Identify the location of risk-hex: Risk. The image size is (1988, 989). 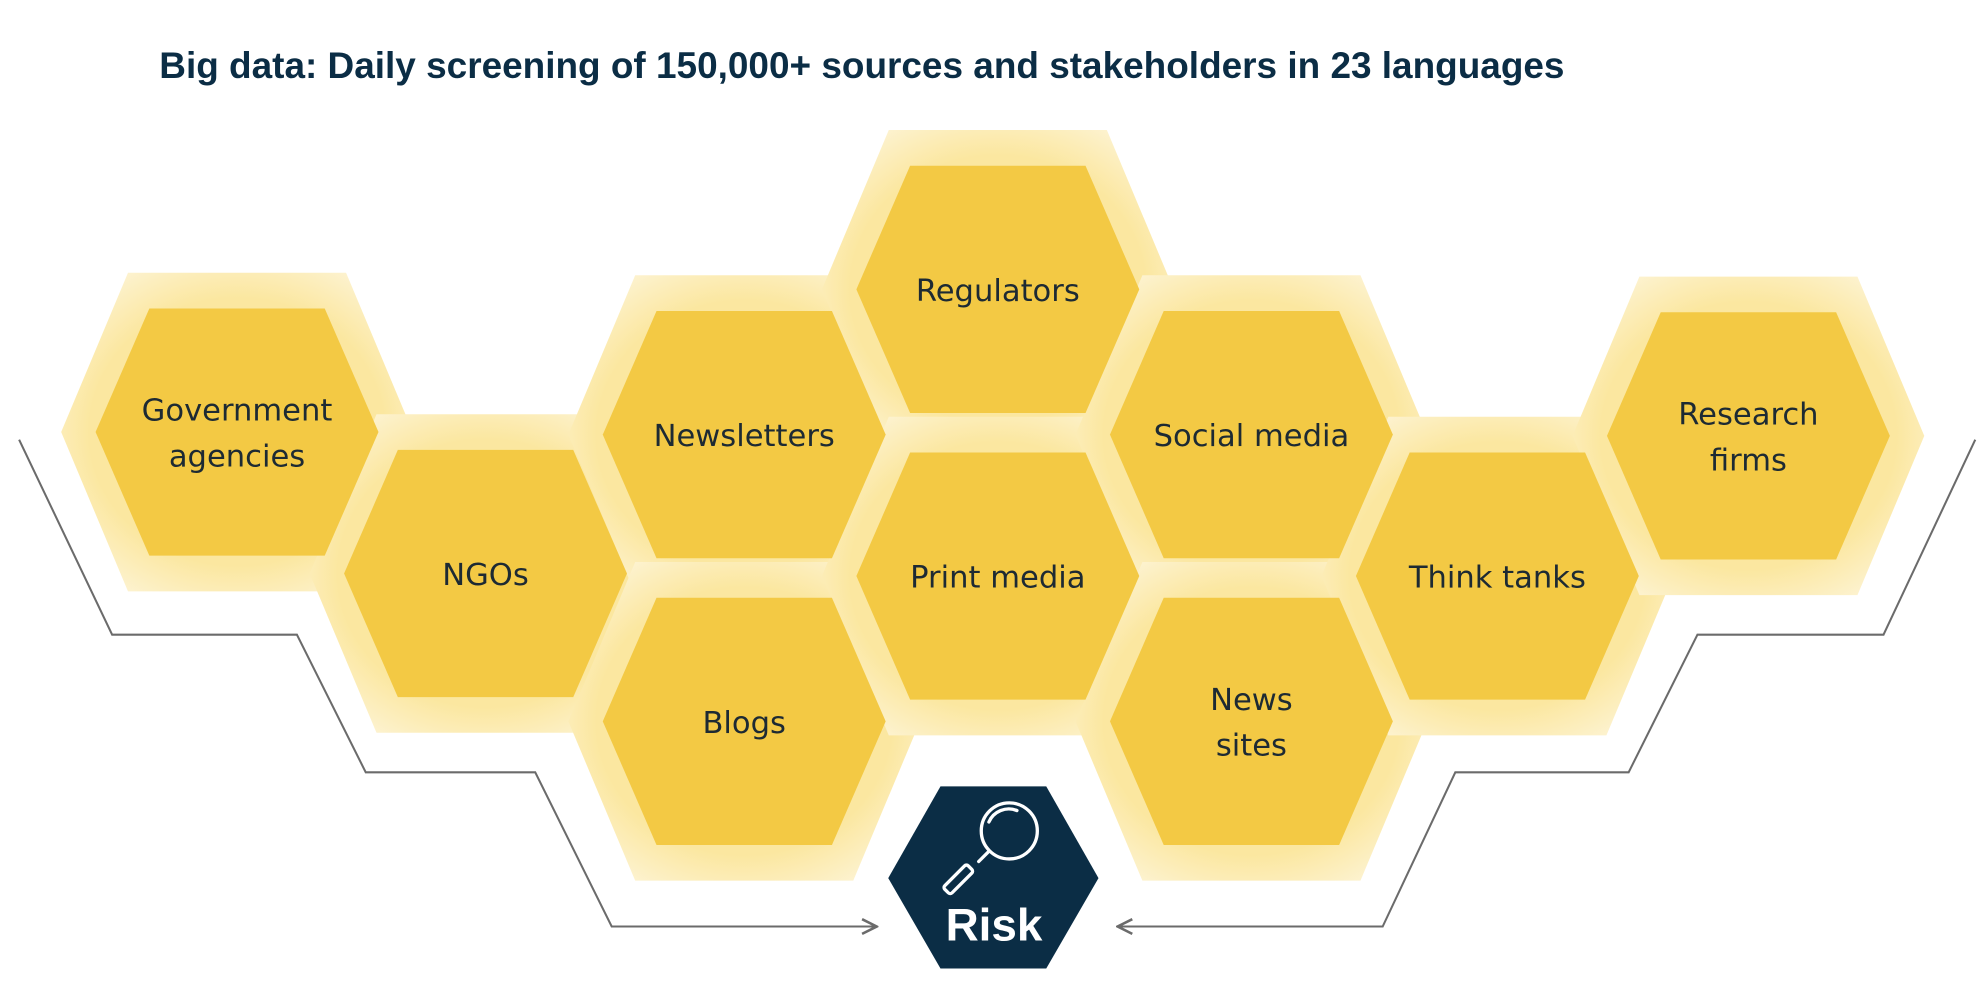
(993, 877).